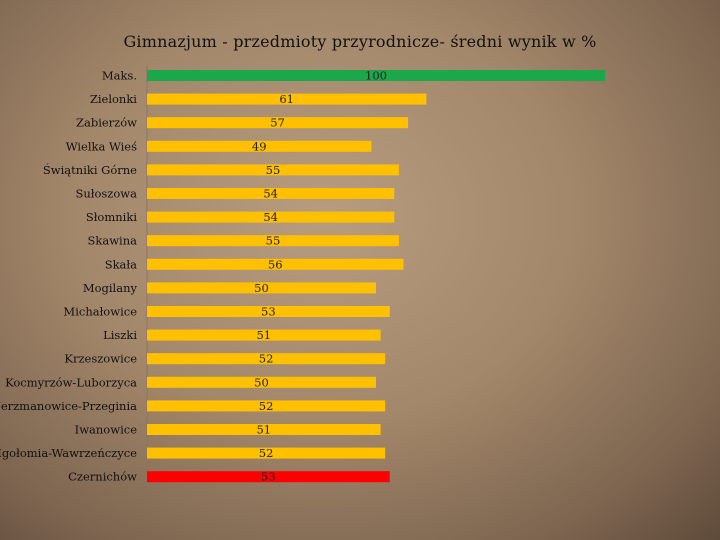 This screenshot has height=540, width=720. Describe the element at coordinates (120, 335) in the screenshot. I see `category-label: Liszki` at that location.